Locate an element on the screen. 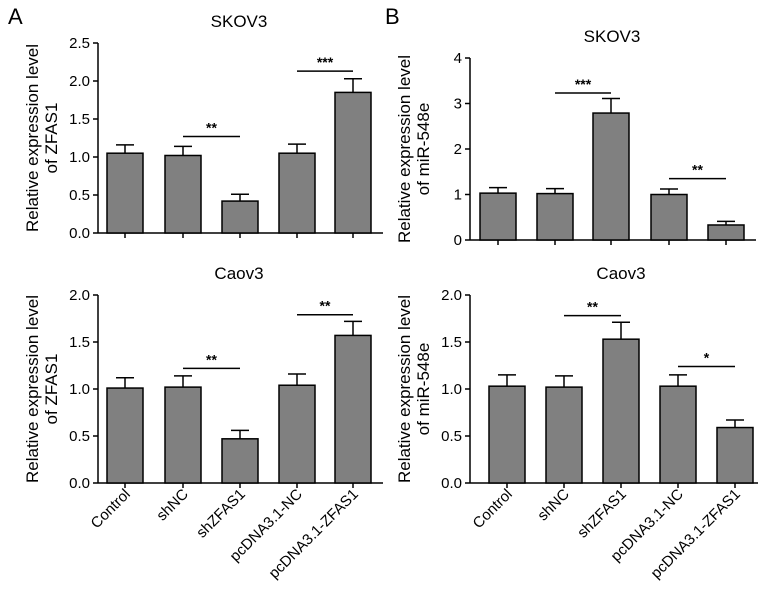  y-tick-label: 0 is located at coordinates (458, 240).